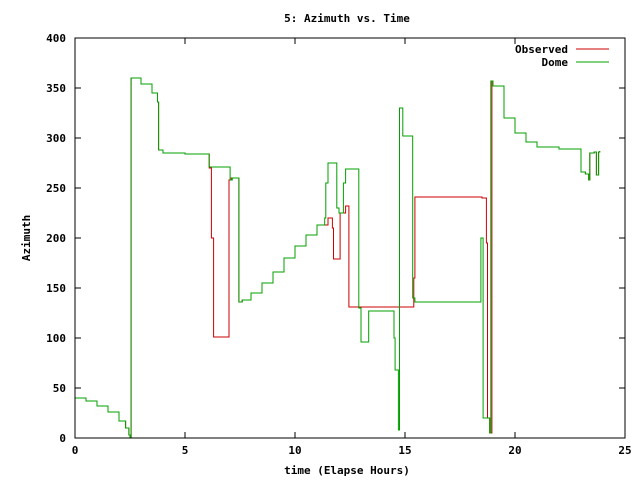  What do you see at coordinates (185, 450) in the screenshot?
I see `x-tick-label: 5` at bounding box center [185, 450].